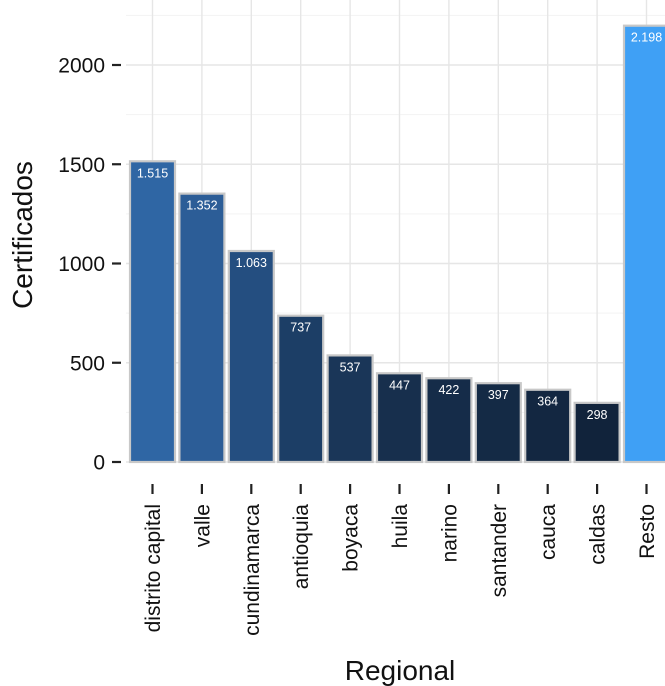  Describe the element at coordinates (201, 206) in the screenshot. I see `data-label: 1.352` at that location.